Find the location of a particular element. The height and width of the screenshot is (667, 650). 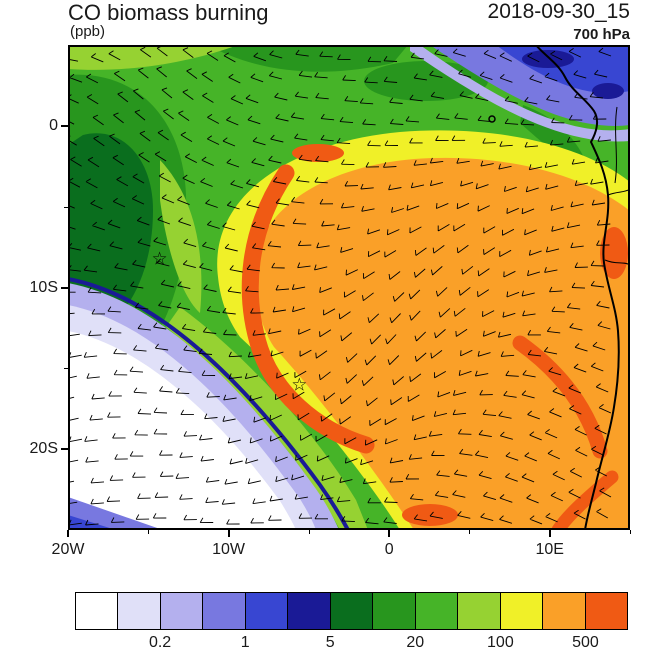

colorbar-boxes is located at coordinates (352, 611).